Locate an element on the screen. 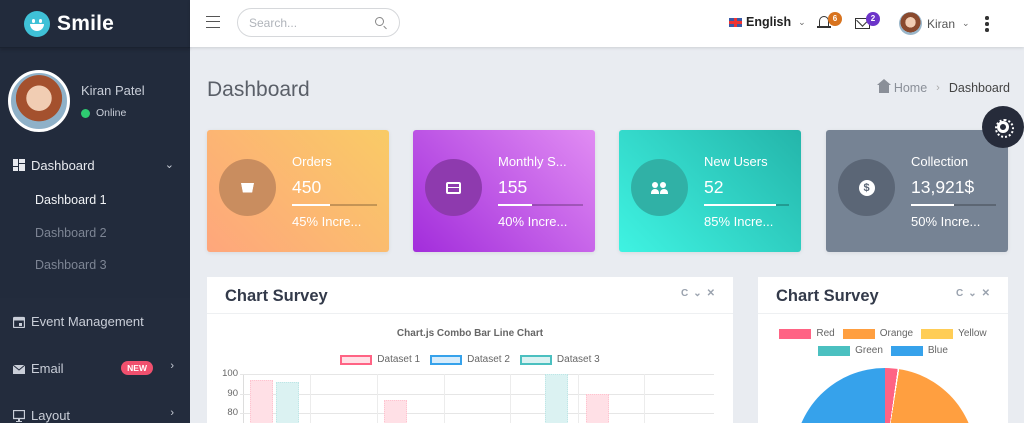 The height and width of the screenshot is (423, 1024). messages-badge: 2 is located at coordinates (873, 19).